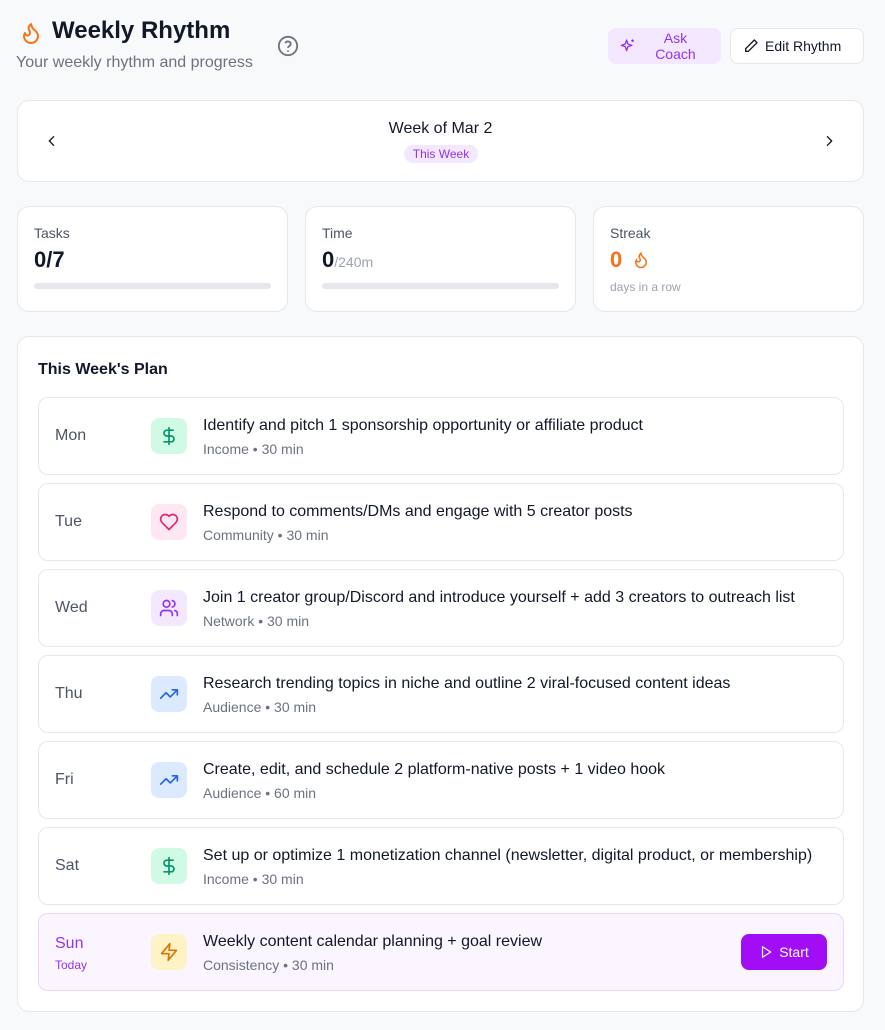  I want to click on task-meta: Consistency • 30 min, so click(268, 965).